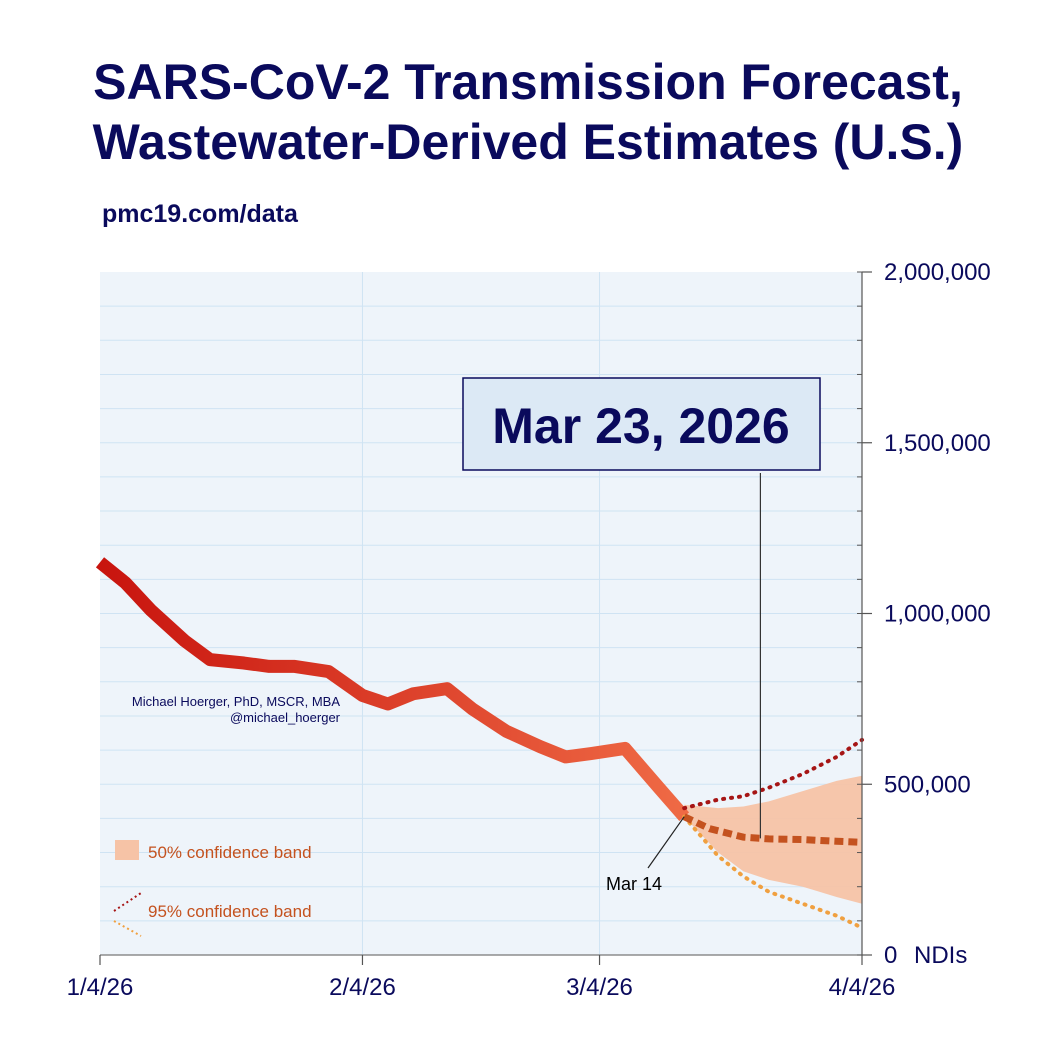 The image size is (1056, 1056). I want to click on author-handle: @michael_hoerger, so click(285, 717).